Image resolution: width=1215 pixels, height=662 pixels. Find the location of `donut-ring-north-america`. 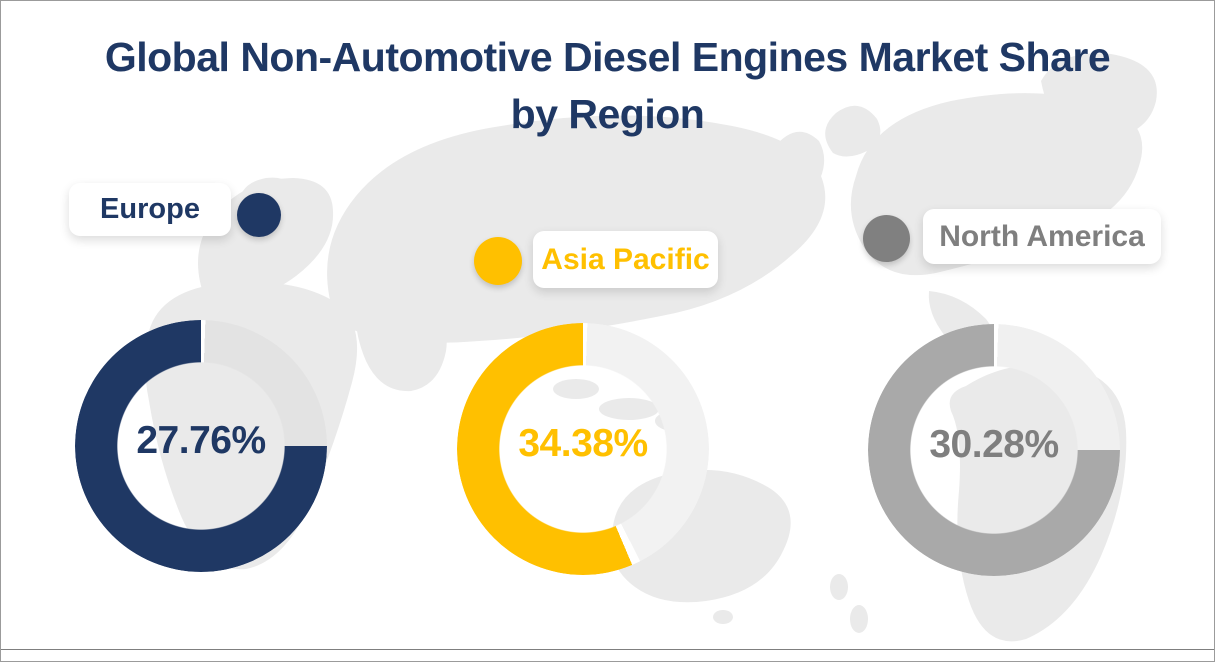

donut-ring-north-america is located at coordinates (994, 450).